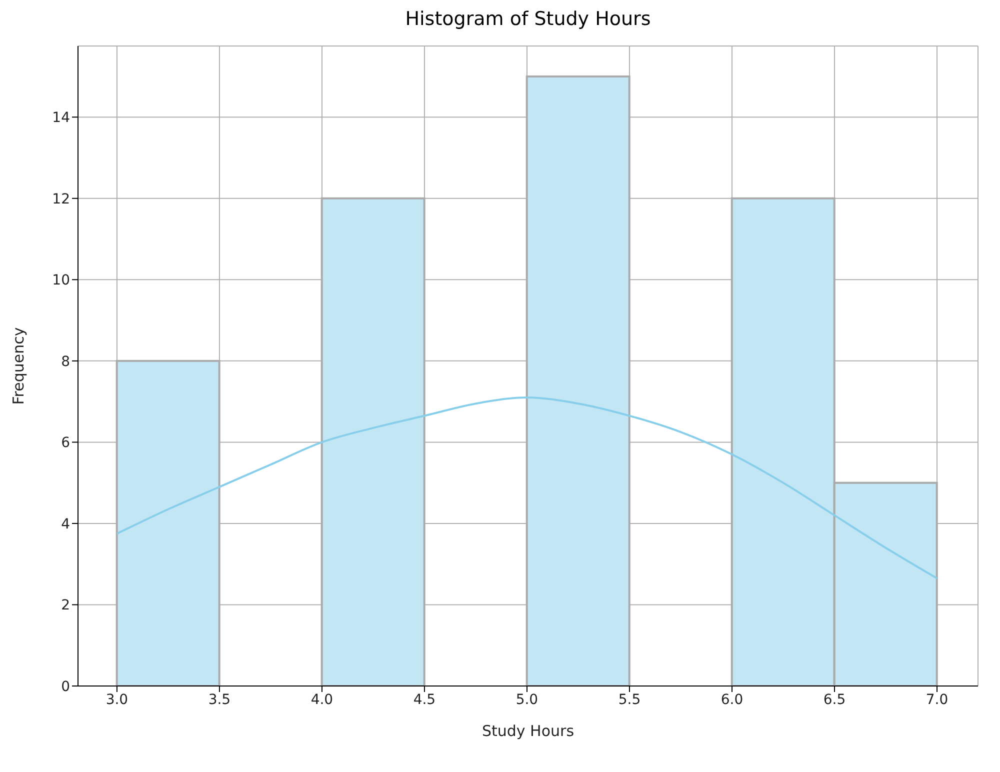 This screenshot has width=1000, height=772. Describe the element at coordinates (65, 362) in the screenshot. I see `y-tick-label: 8` at that location.